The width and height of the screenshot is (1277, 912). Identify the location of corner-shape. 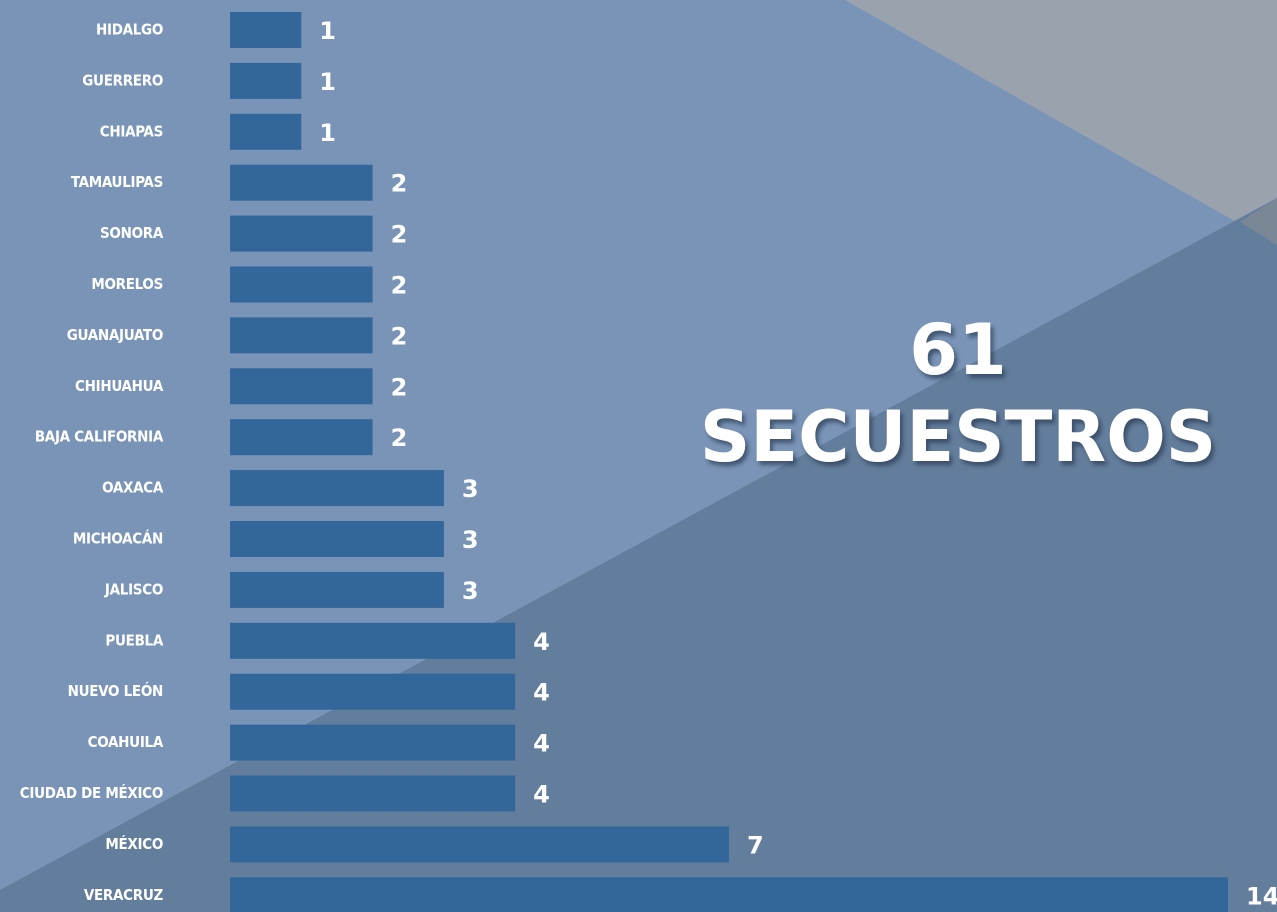
(1061, 122).